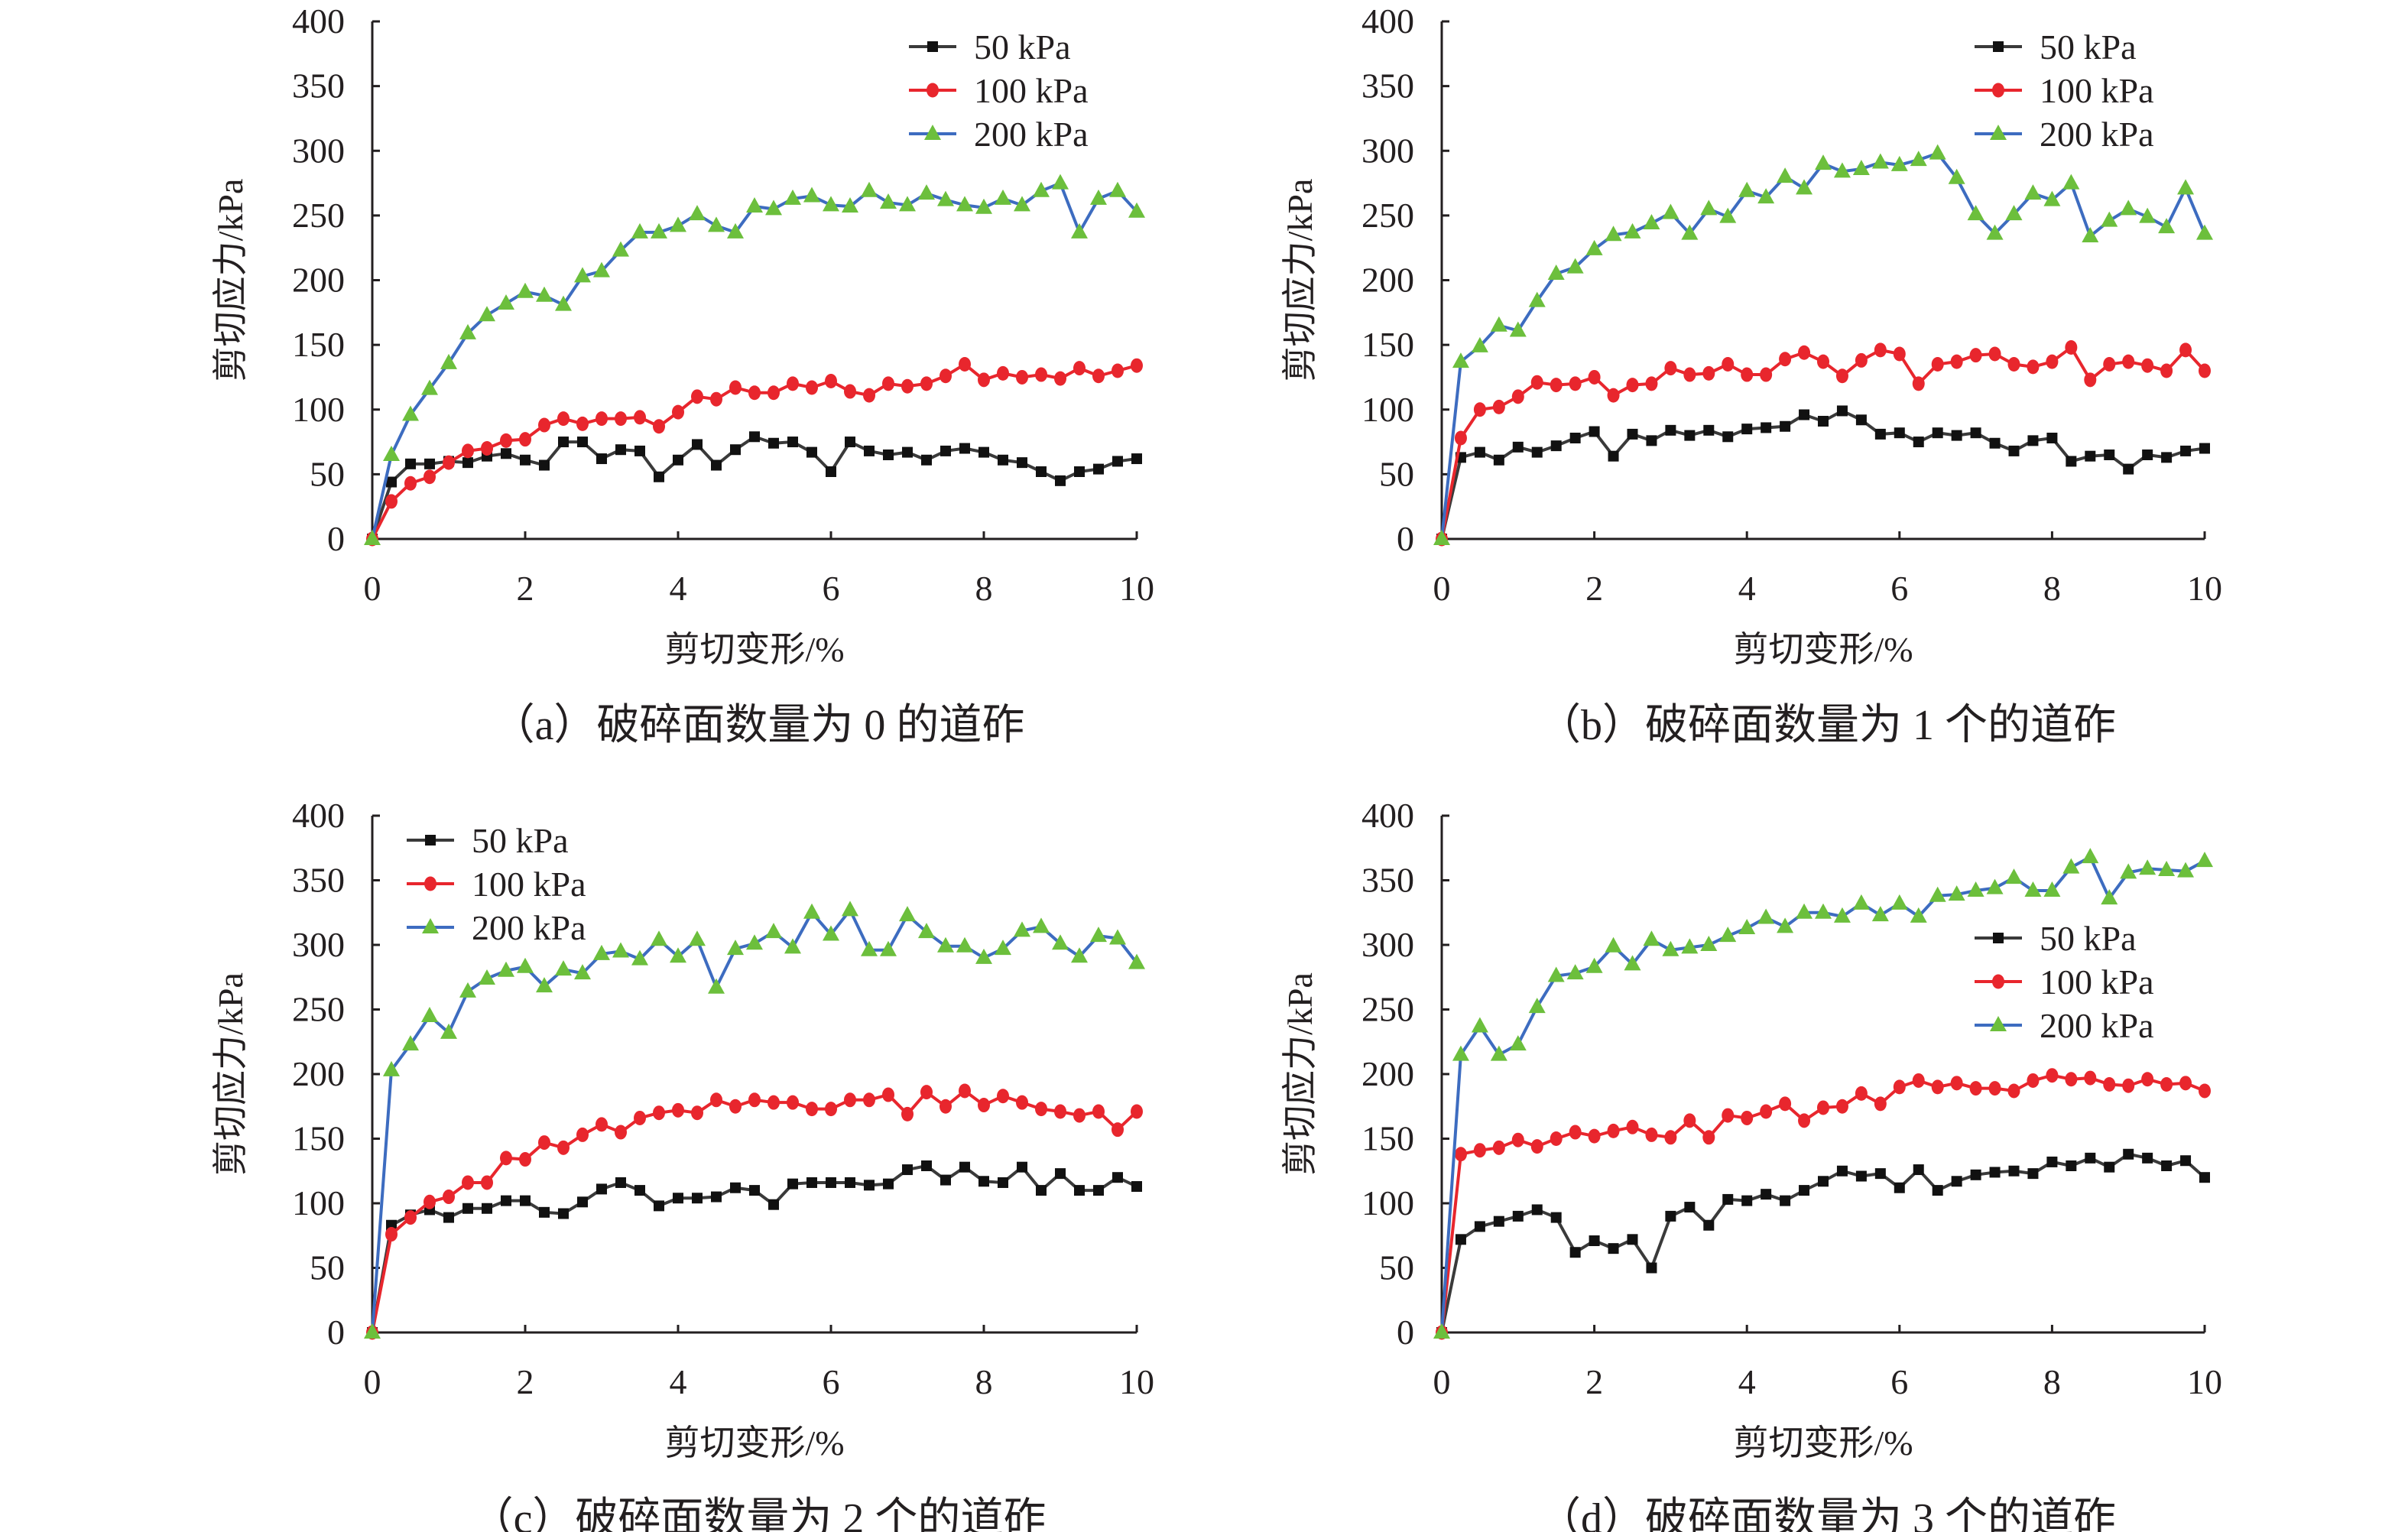 The height and width of the screenshot is (1532, 2408). I want to click on legend-item: 100 kPa, so click(2065, 90).